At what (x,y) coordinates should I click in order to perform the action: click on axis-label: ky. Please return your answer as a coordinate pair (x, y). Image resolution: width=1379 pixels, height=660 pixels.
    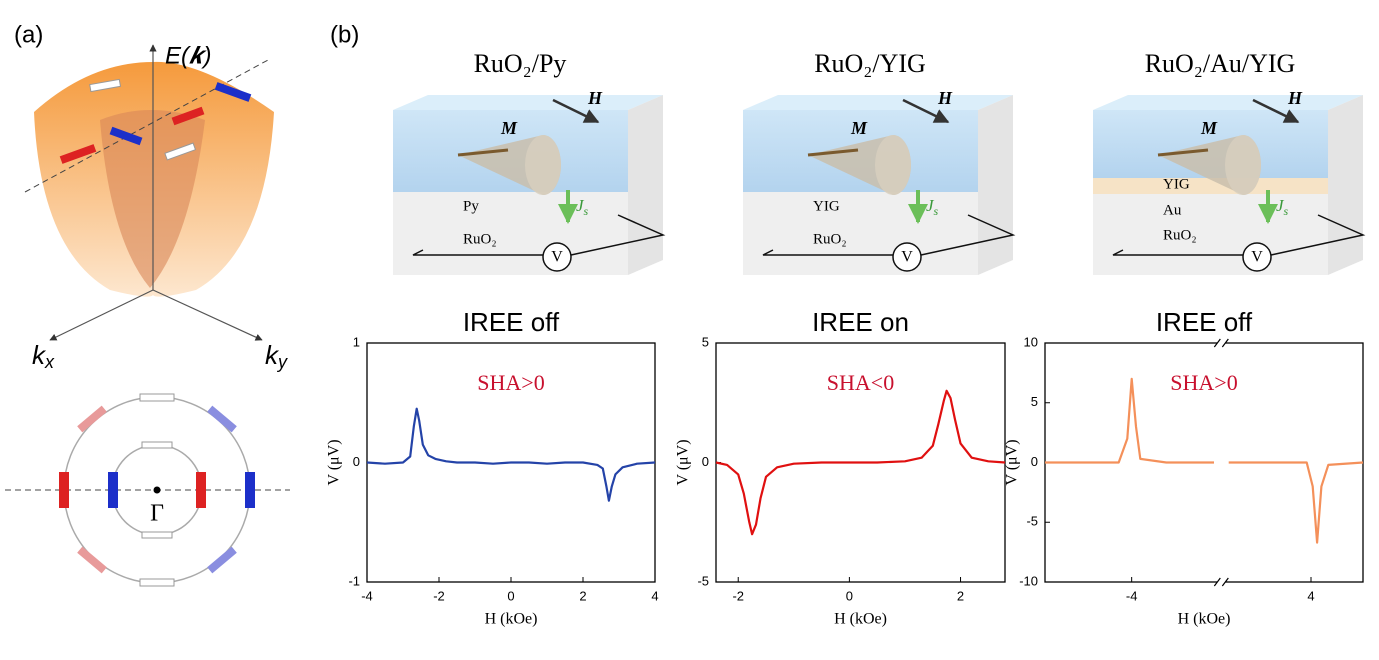
    Looking at the image, I should click on (276, 356).